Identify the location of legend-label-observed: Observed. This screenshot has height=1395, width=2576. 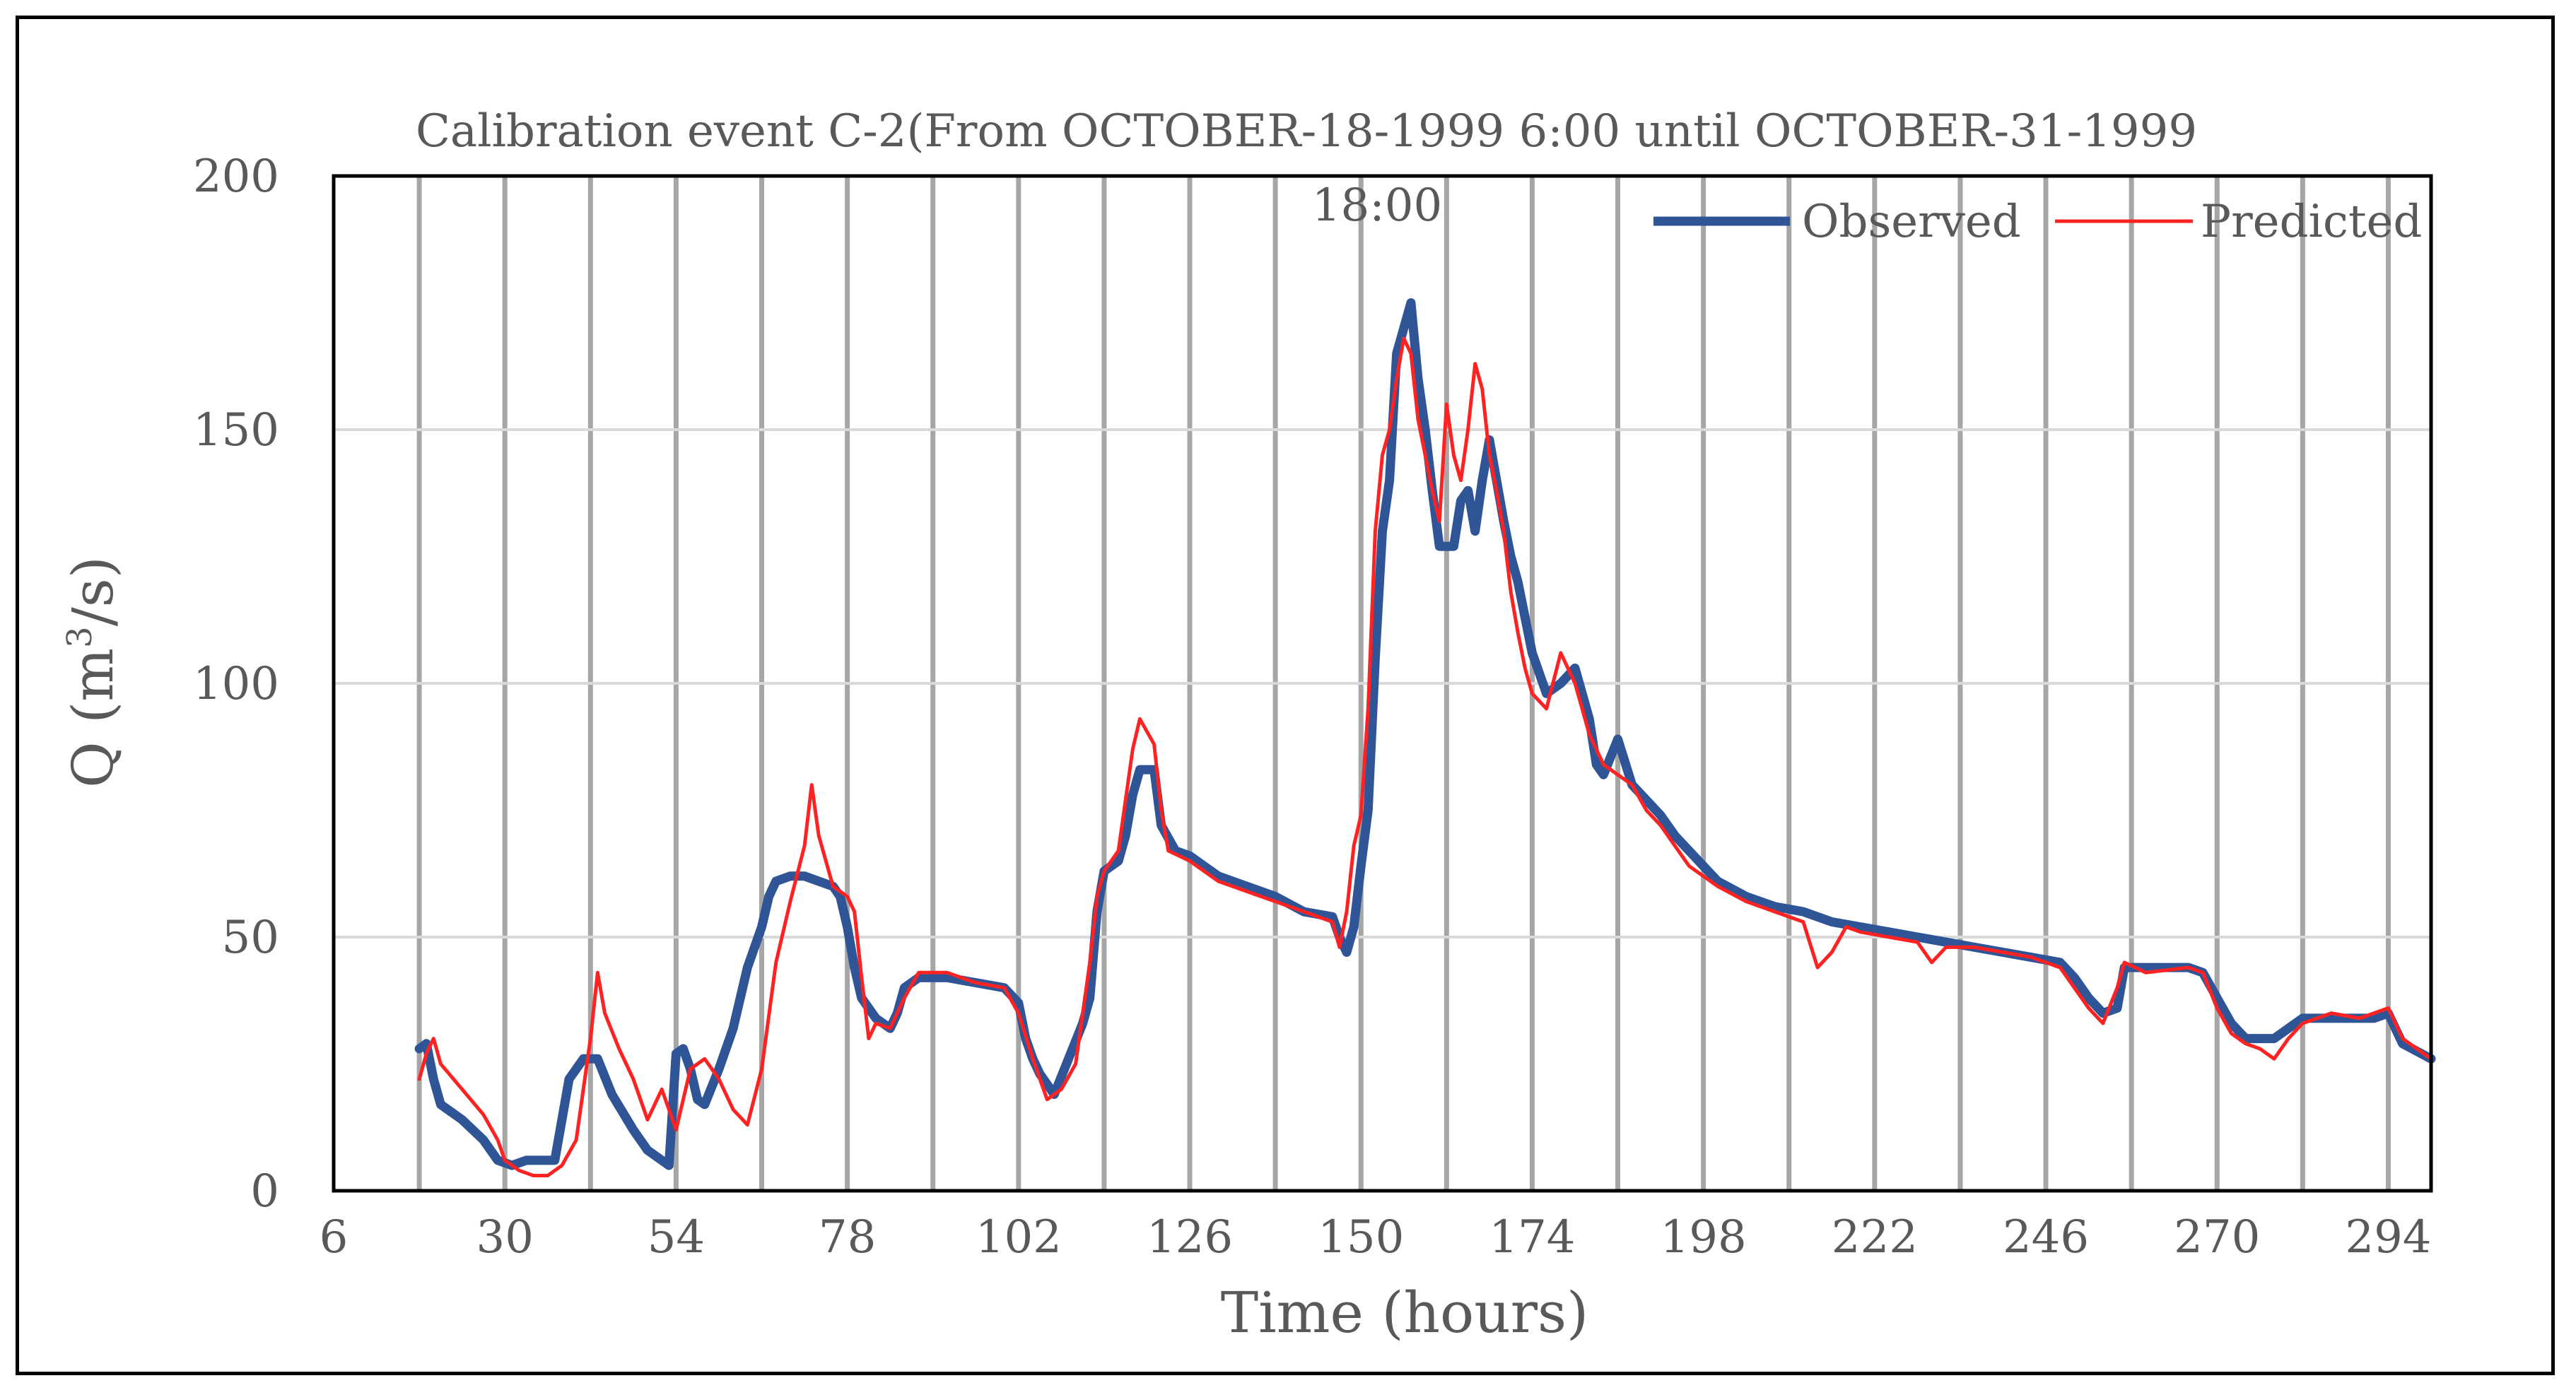
(1911, 222).